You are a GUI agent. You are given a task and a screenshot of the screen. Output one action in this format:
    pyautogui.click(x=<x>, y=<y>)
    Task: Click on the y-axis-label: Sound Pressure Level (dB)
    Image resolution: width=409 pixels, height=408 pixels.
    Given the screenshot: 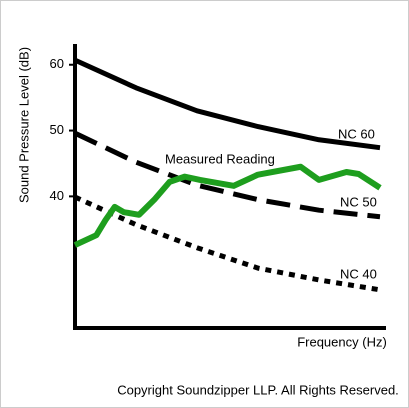 What is the action you would take?
    pyautogui.click(x=23, y=125)
    